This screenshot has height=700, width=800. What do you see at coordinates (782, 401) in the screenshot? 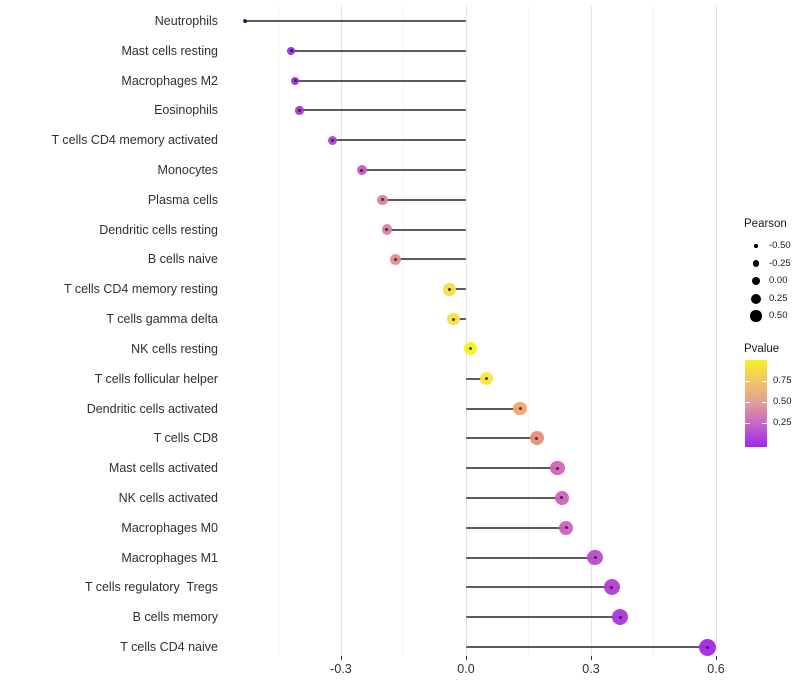
I see `gradient-tick-label: 0.50` at bounding box center [782, 401].